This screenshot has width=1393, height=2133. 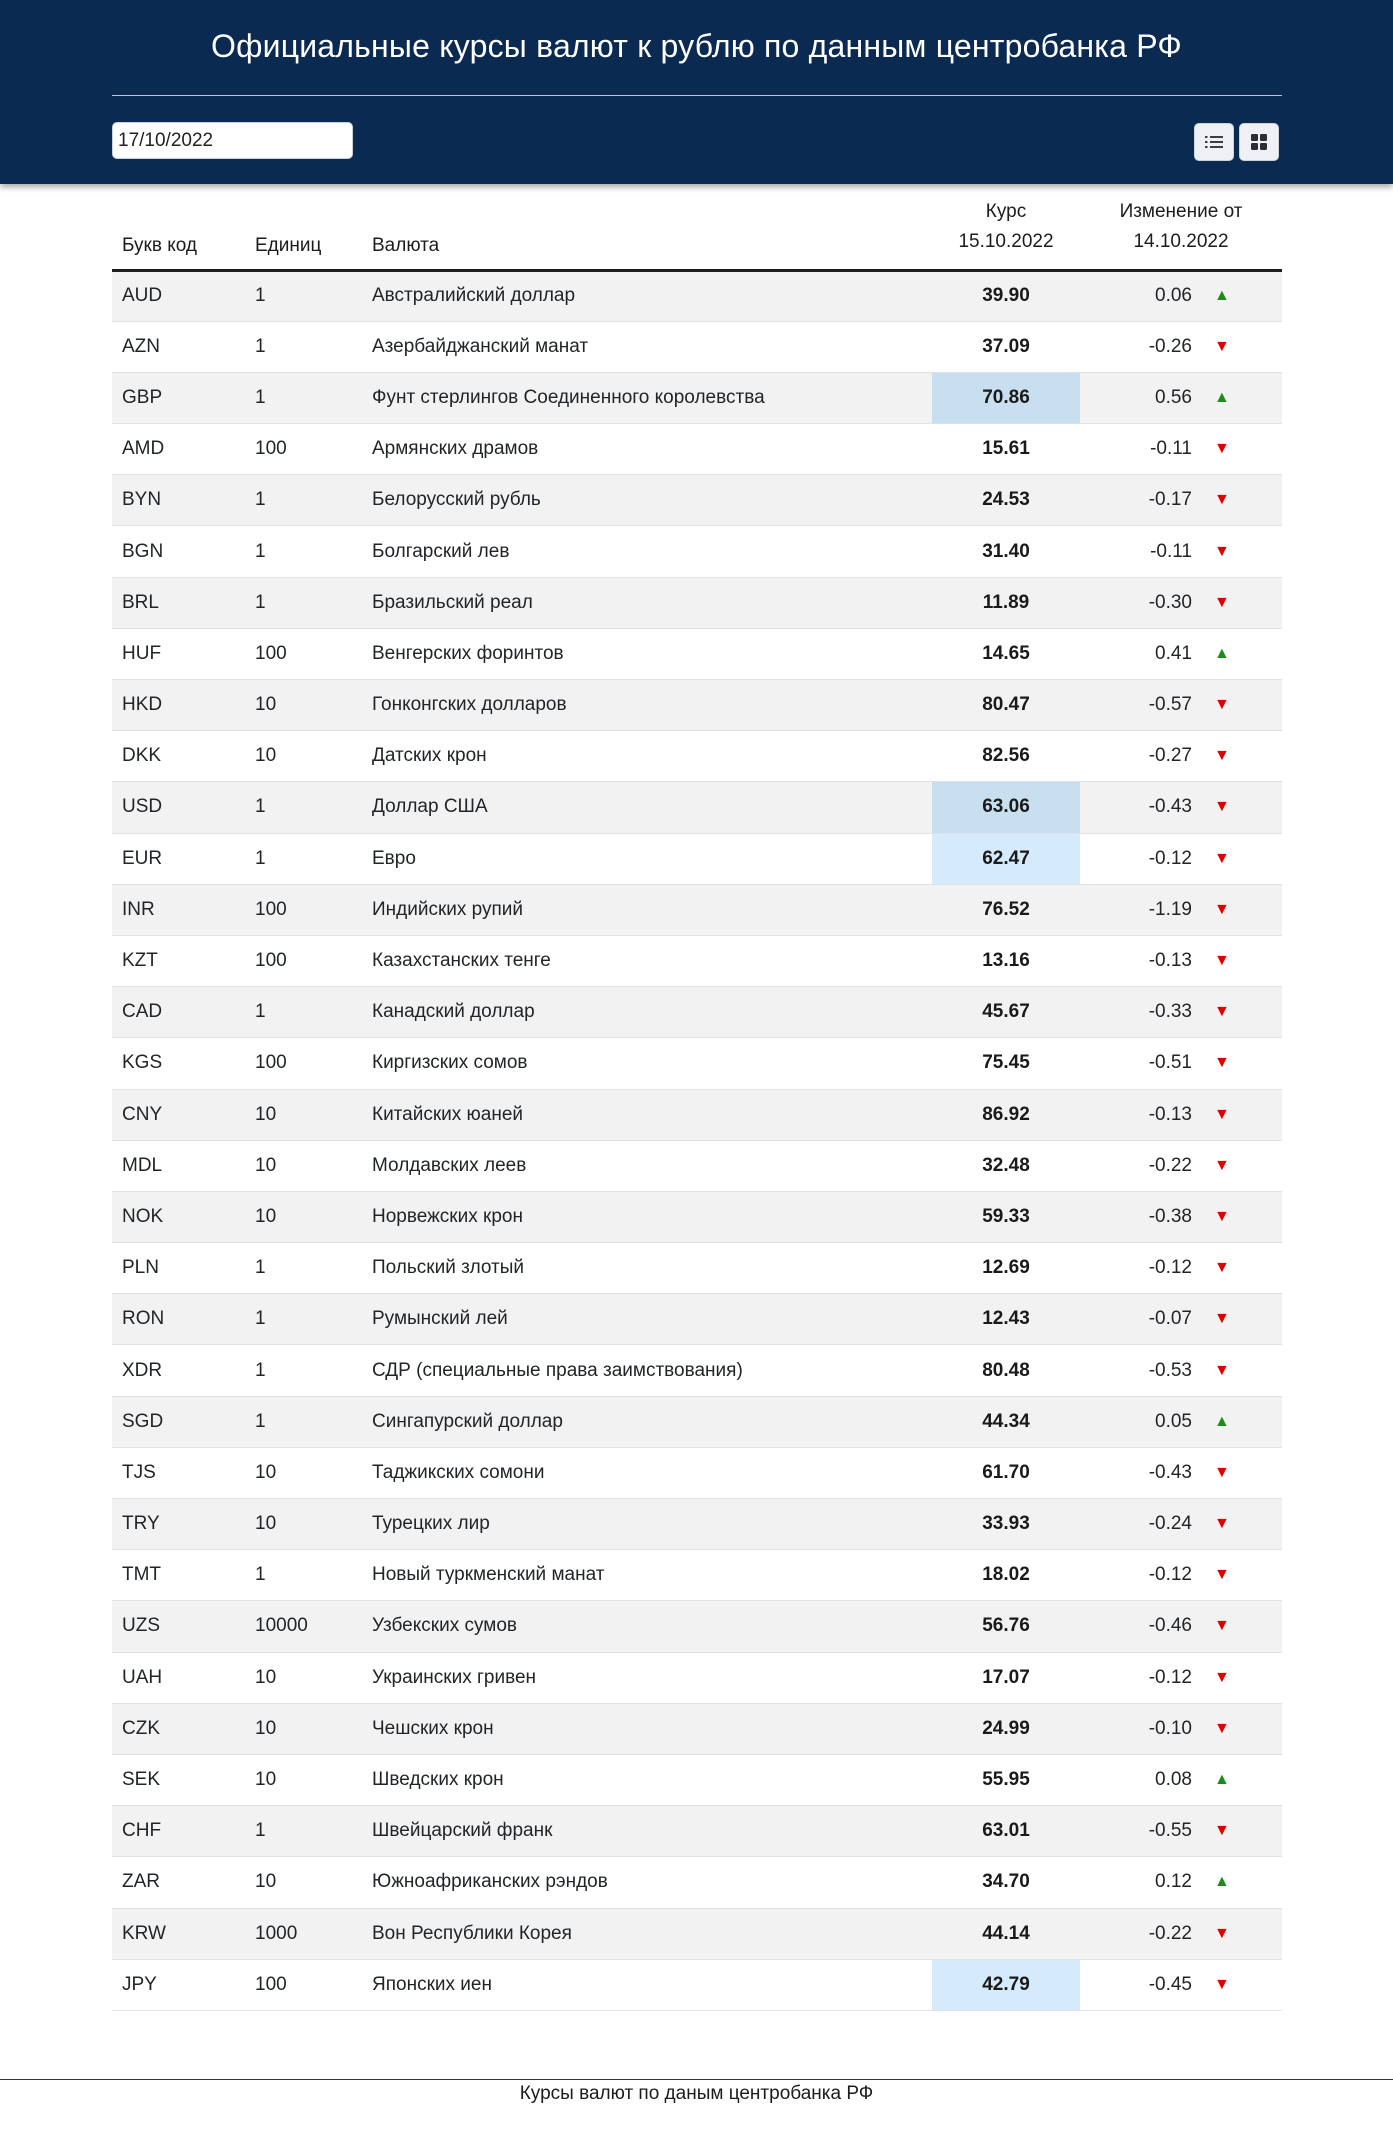 I want to click on column-header-currency: Валюта, so click(x=647, y=234).